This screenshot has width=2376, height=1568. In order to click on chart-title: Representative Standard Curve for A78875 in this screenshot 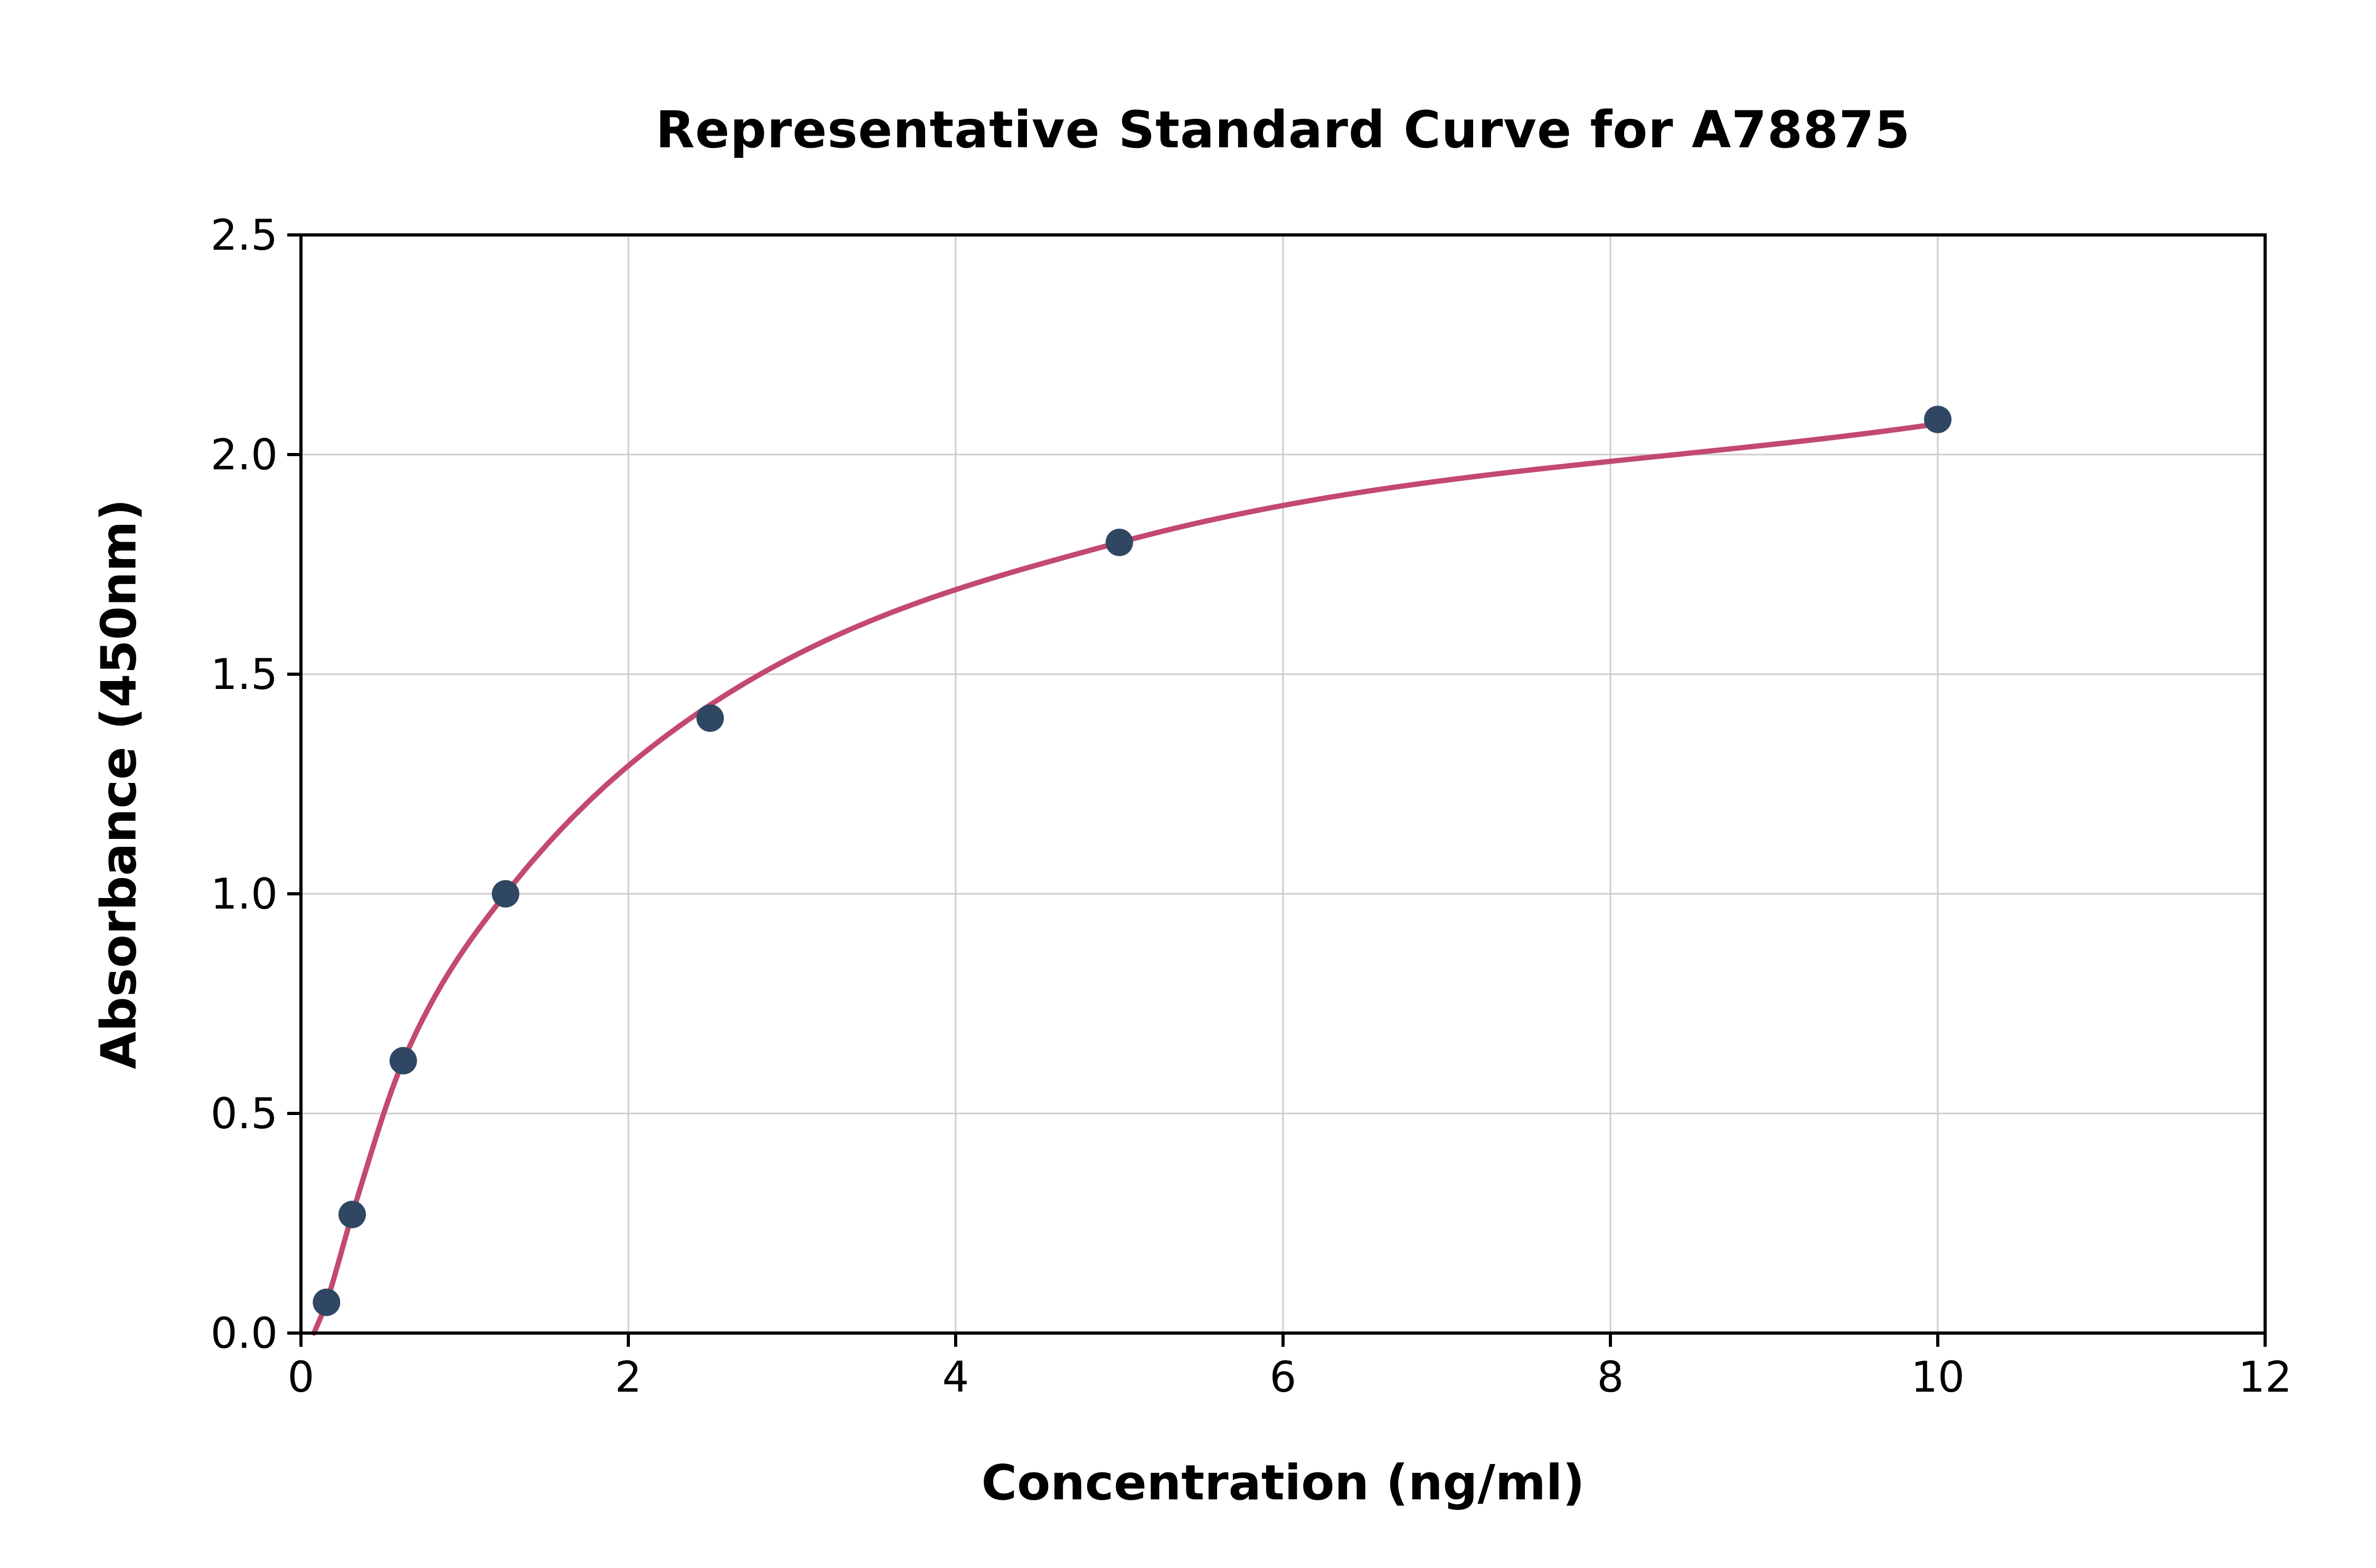, I will do `click(1283, 129)`.